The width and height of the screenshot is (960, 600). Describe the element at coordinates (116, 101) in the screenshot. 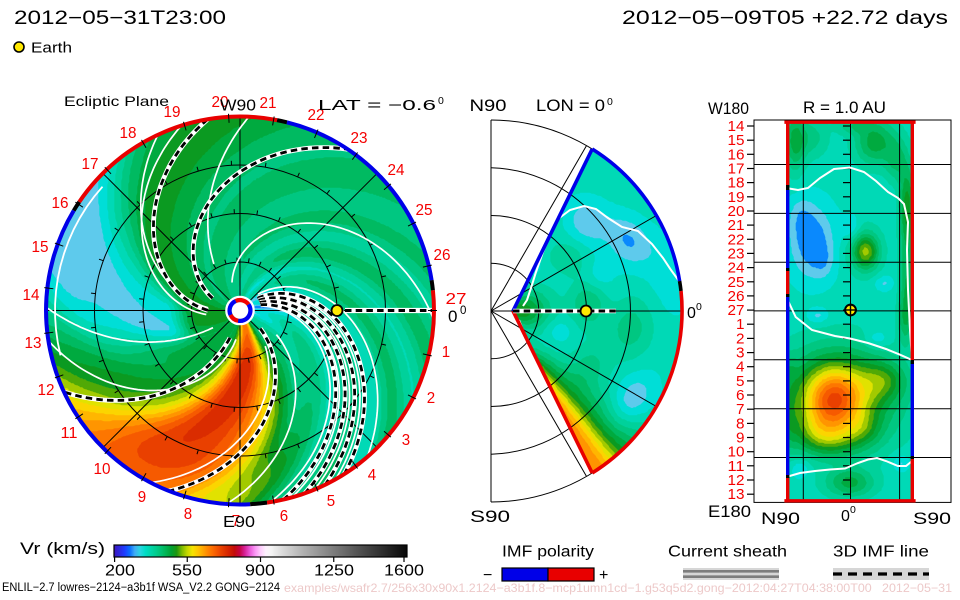

I see `svg-text: Ecliptic Plane` at that location.